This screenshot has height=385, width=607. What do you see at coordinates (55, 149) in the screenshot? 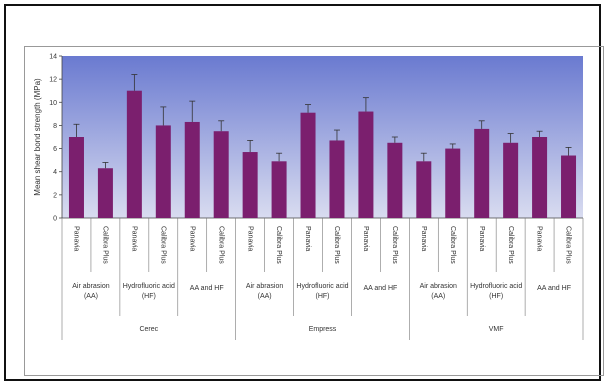
I see `y-tick-label: 6` at bounding box center [55, 149].